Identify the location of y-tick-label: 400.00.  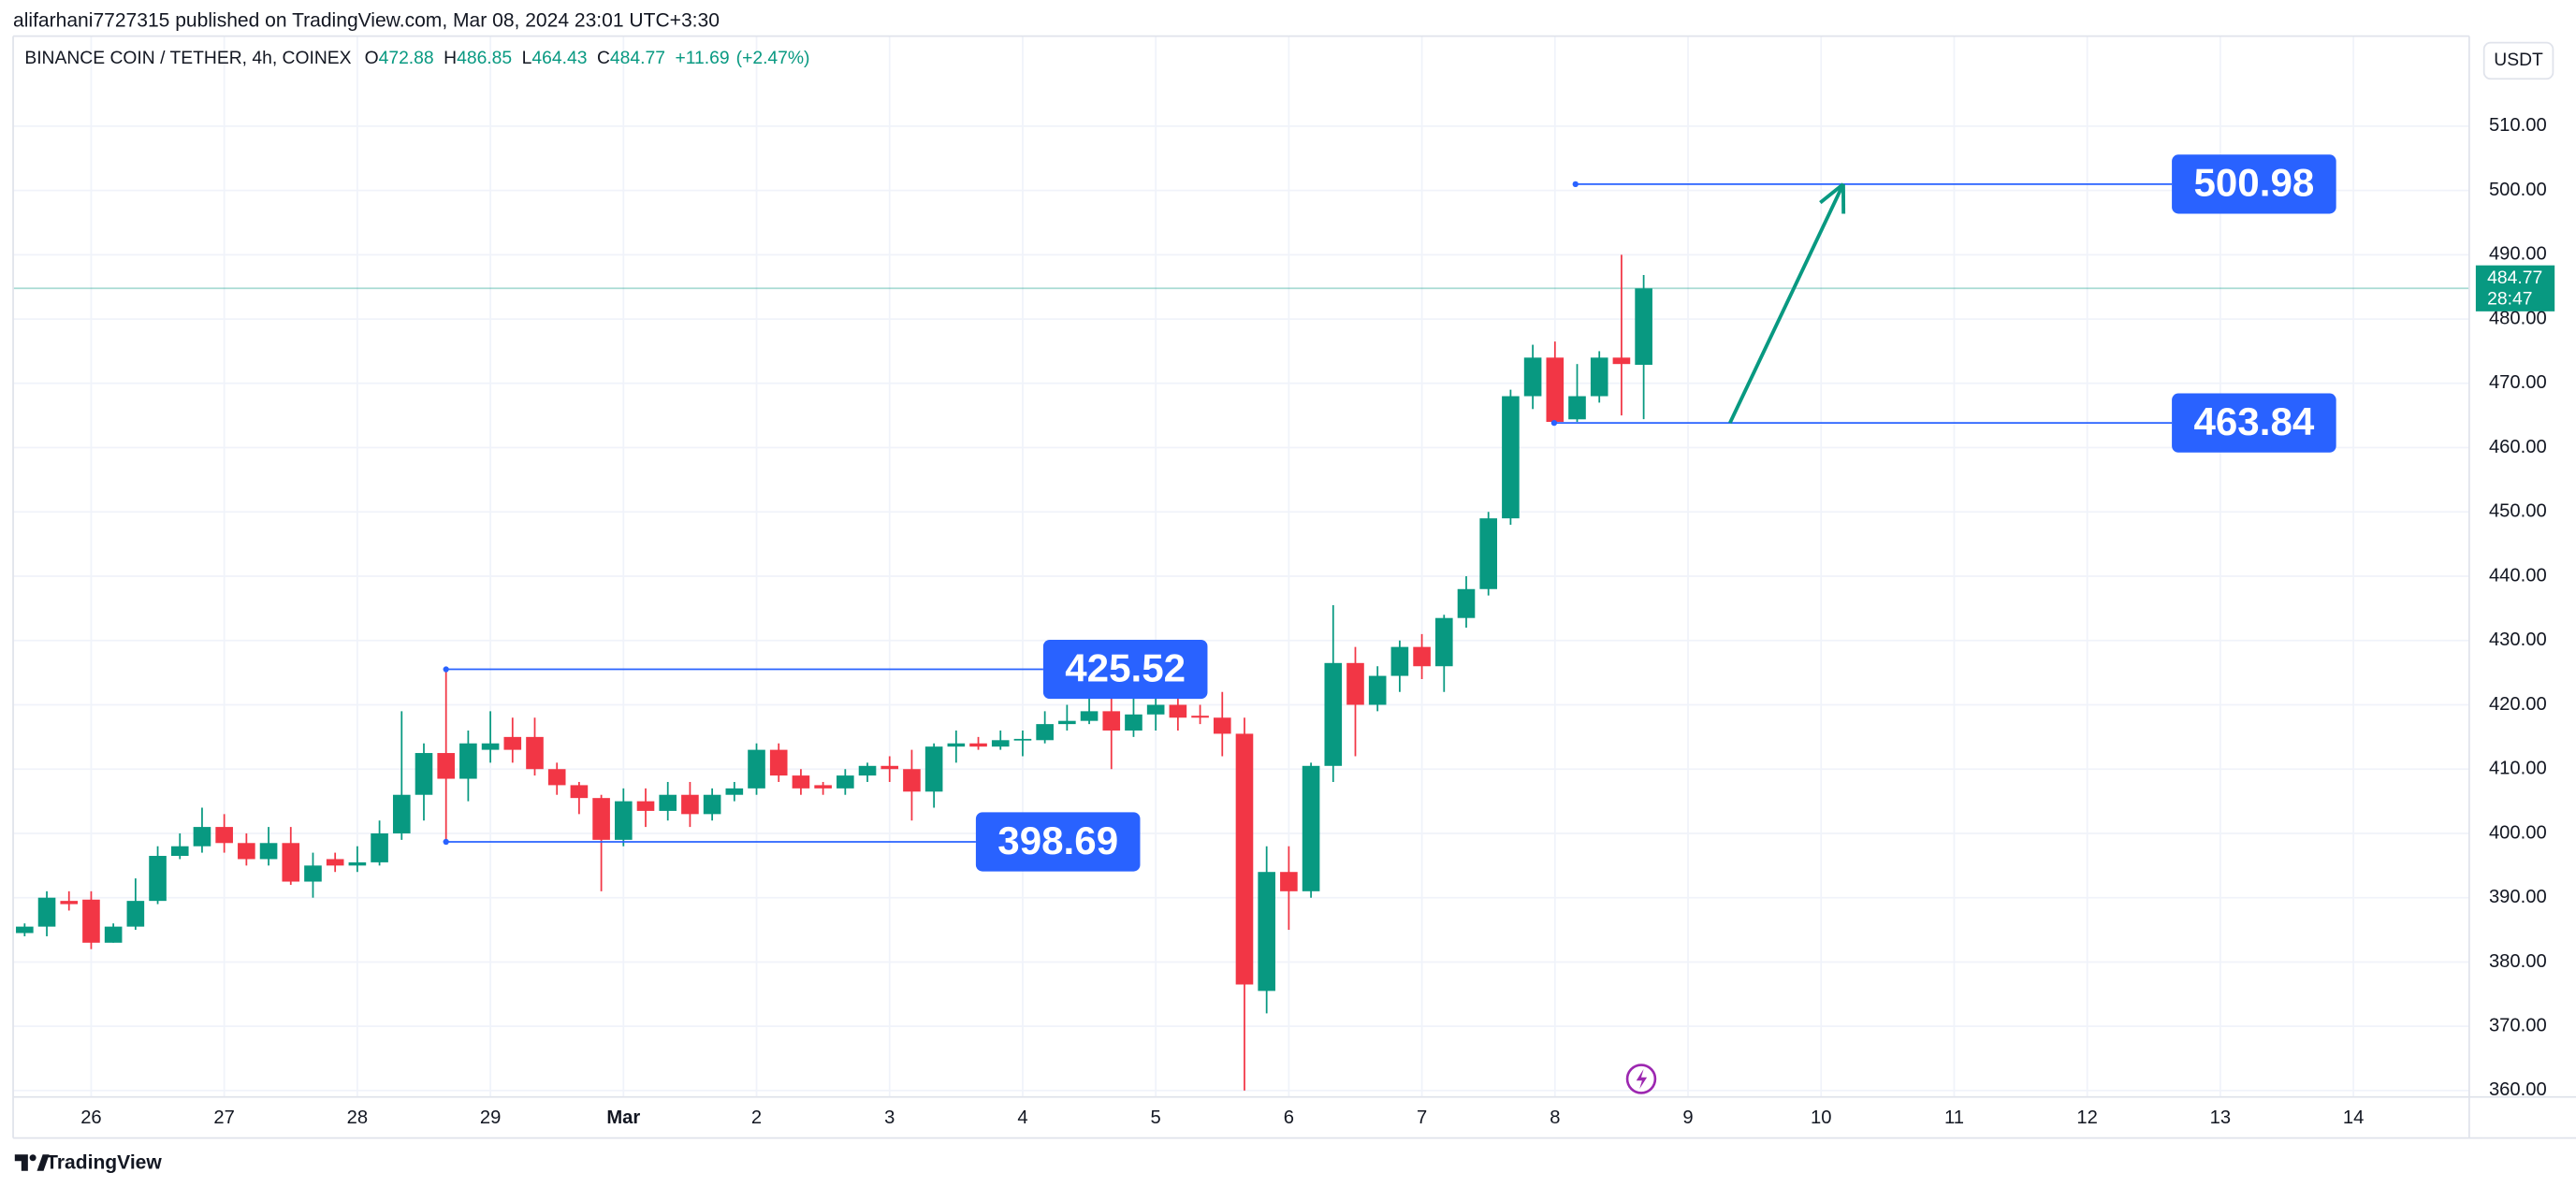
(2518, 832).